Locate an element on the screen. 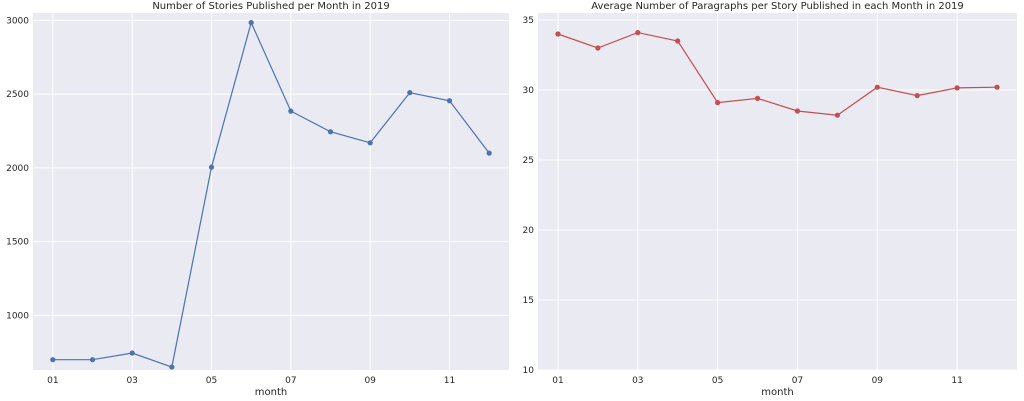 The image size is (1024, 401). y-tick-label: 20 is located at coordinates (529, 231).